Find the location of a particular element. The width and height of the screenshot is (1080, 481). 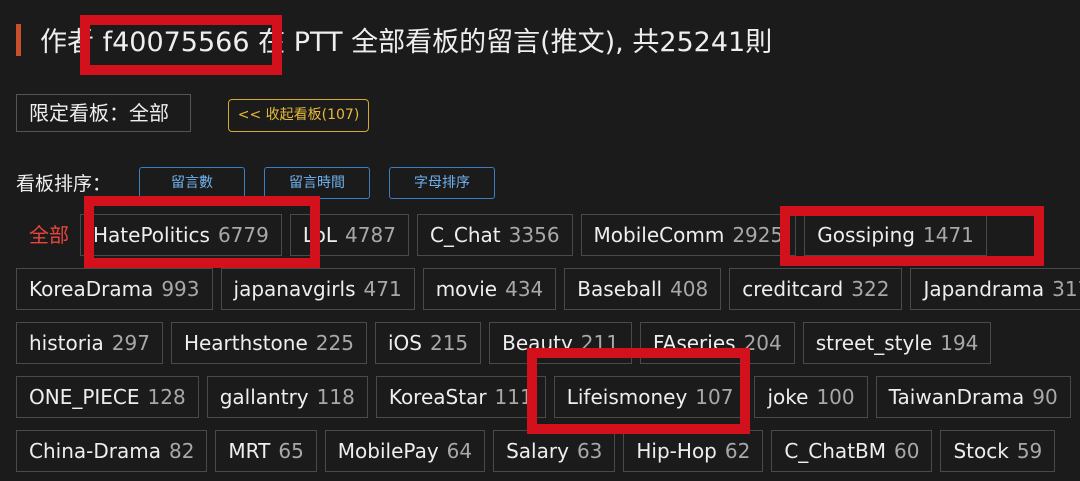

board-tag: japanavgirls 471 is located at coordinates (317, 289).